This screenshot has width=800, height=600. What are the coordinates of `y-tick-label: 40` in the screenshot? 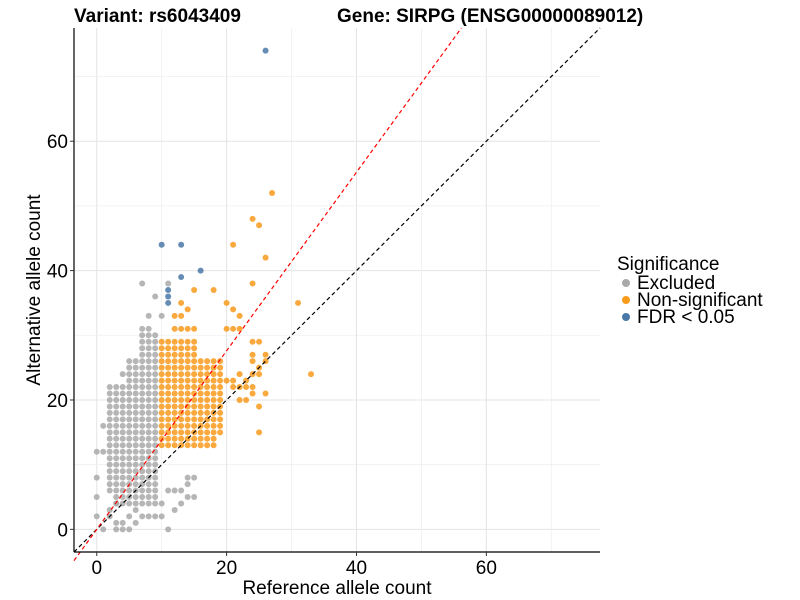 It's located at (57, 272).